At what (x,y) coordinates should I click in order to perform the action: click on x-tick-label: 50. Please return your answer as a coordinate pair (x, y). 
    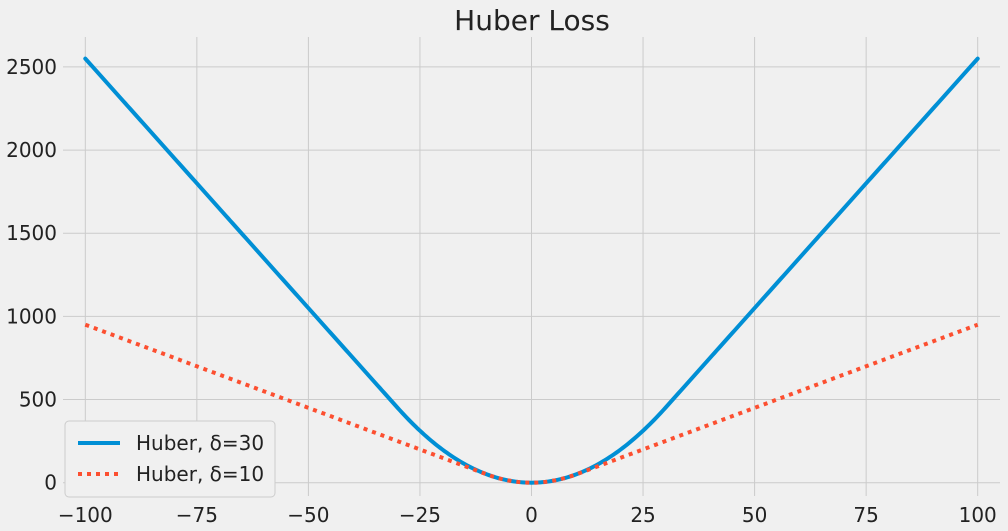
    Looking at the image, I should click on (754, 515).